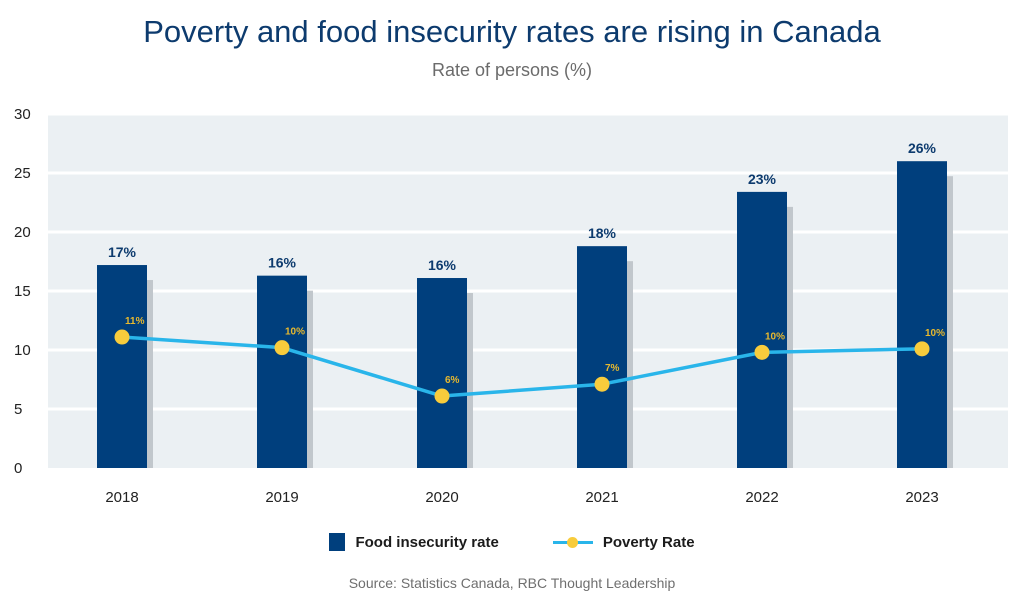 The width and height of the screenshot is (1024, 598). Describe the element at coordinates (135, 321) in the screenshot. I see `poverty-value-label: 11%` at that location.